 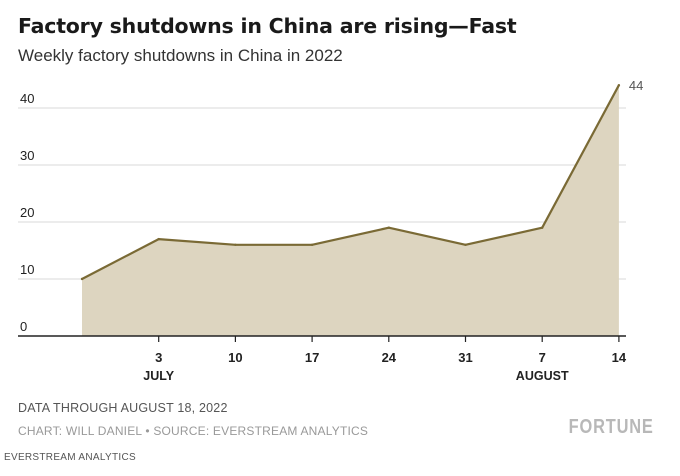 I want to click on x-tick-label-31: 31, so click(x=465, y=357).